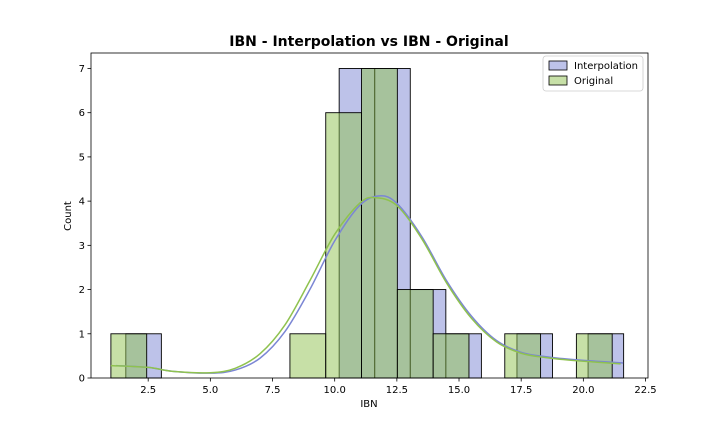 This screenshot has width=720, height=432. What do you see at coordinates (368, 42) in the screenshot?
I see `chart-title: IBN - Interpolation vs IBN - Original` at bounding box center [368, 42].